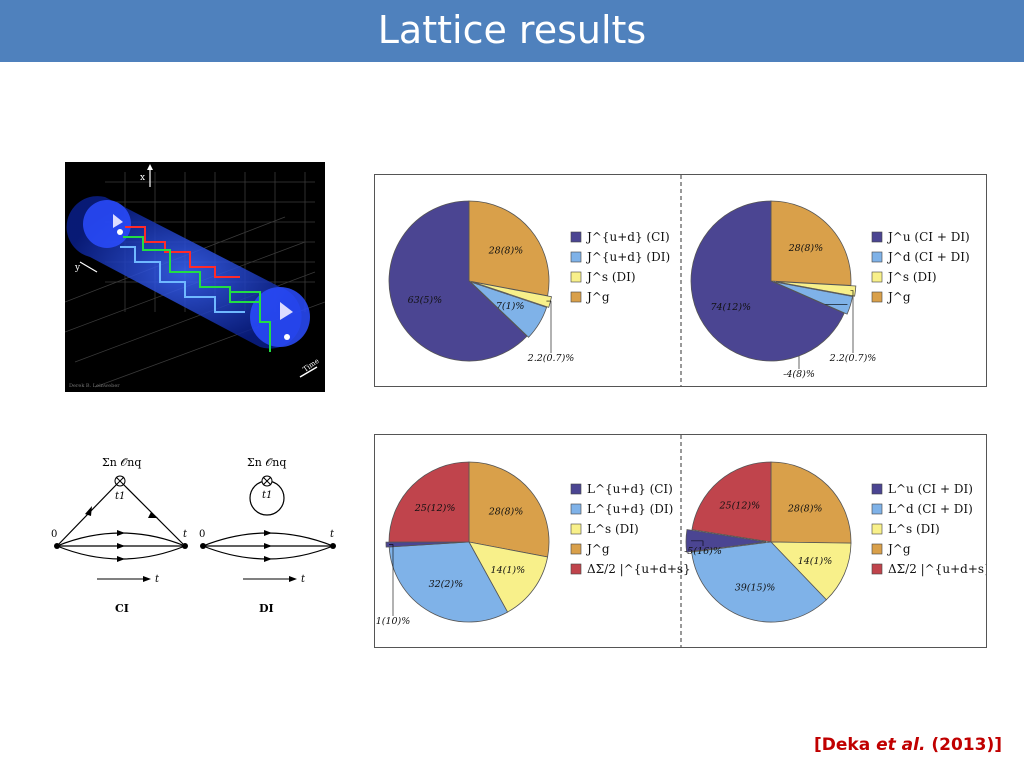  I want to click on image-credit: Derek B. Leinweber, so click(94, 386).